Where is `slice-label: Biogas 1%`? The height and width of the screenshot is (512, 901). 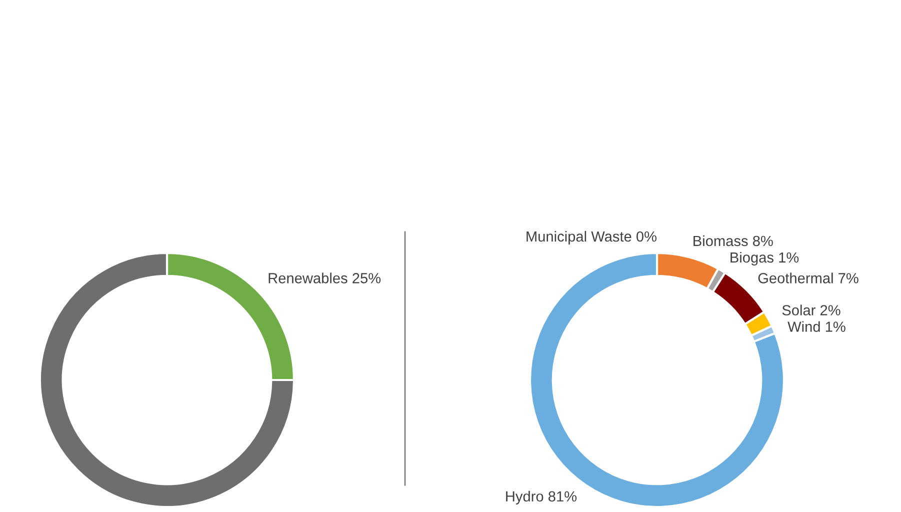 slice-label: Biogas 1% is located at coordinates (764, 259).